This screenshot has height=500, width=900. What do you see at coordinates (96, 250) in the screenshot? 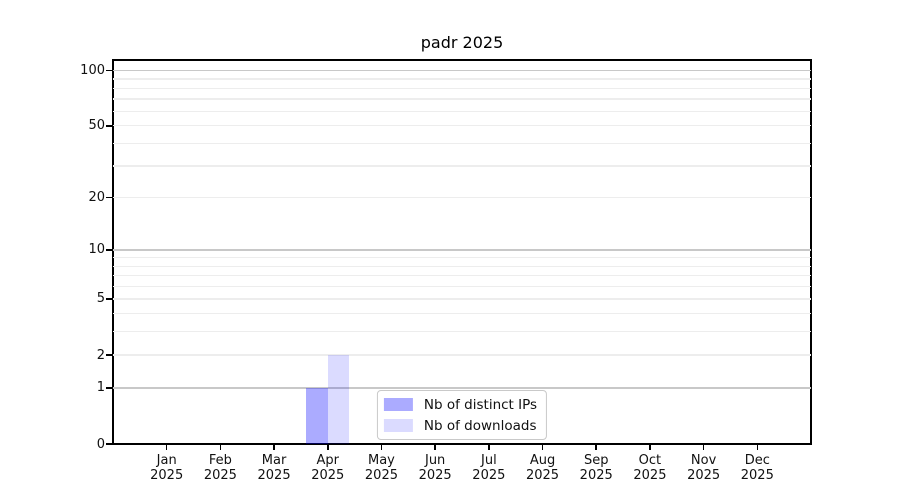
I see `y-tick-label: 10` at bounding box center [96, 250].